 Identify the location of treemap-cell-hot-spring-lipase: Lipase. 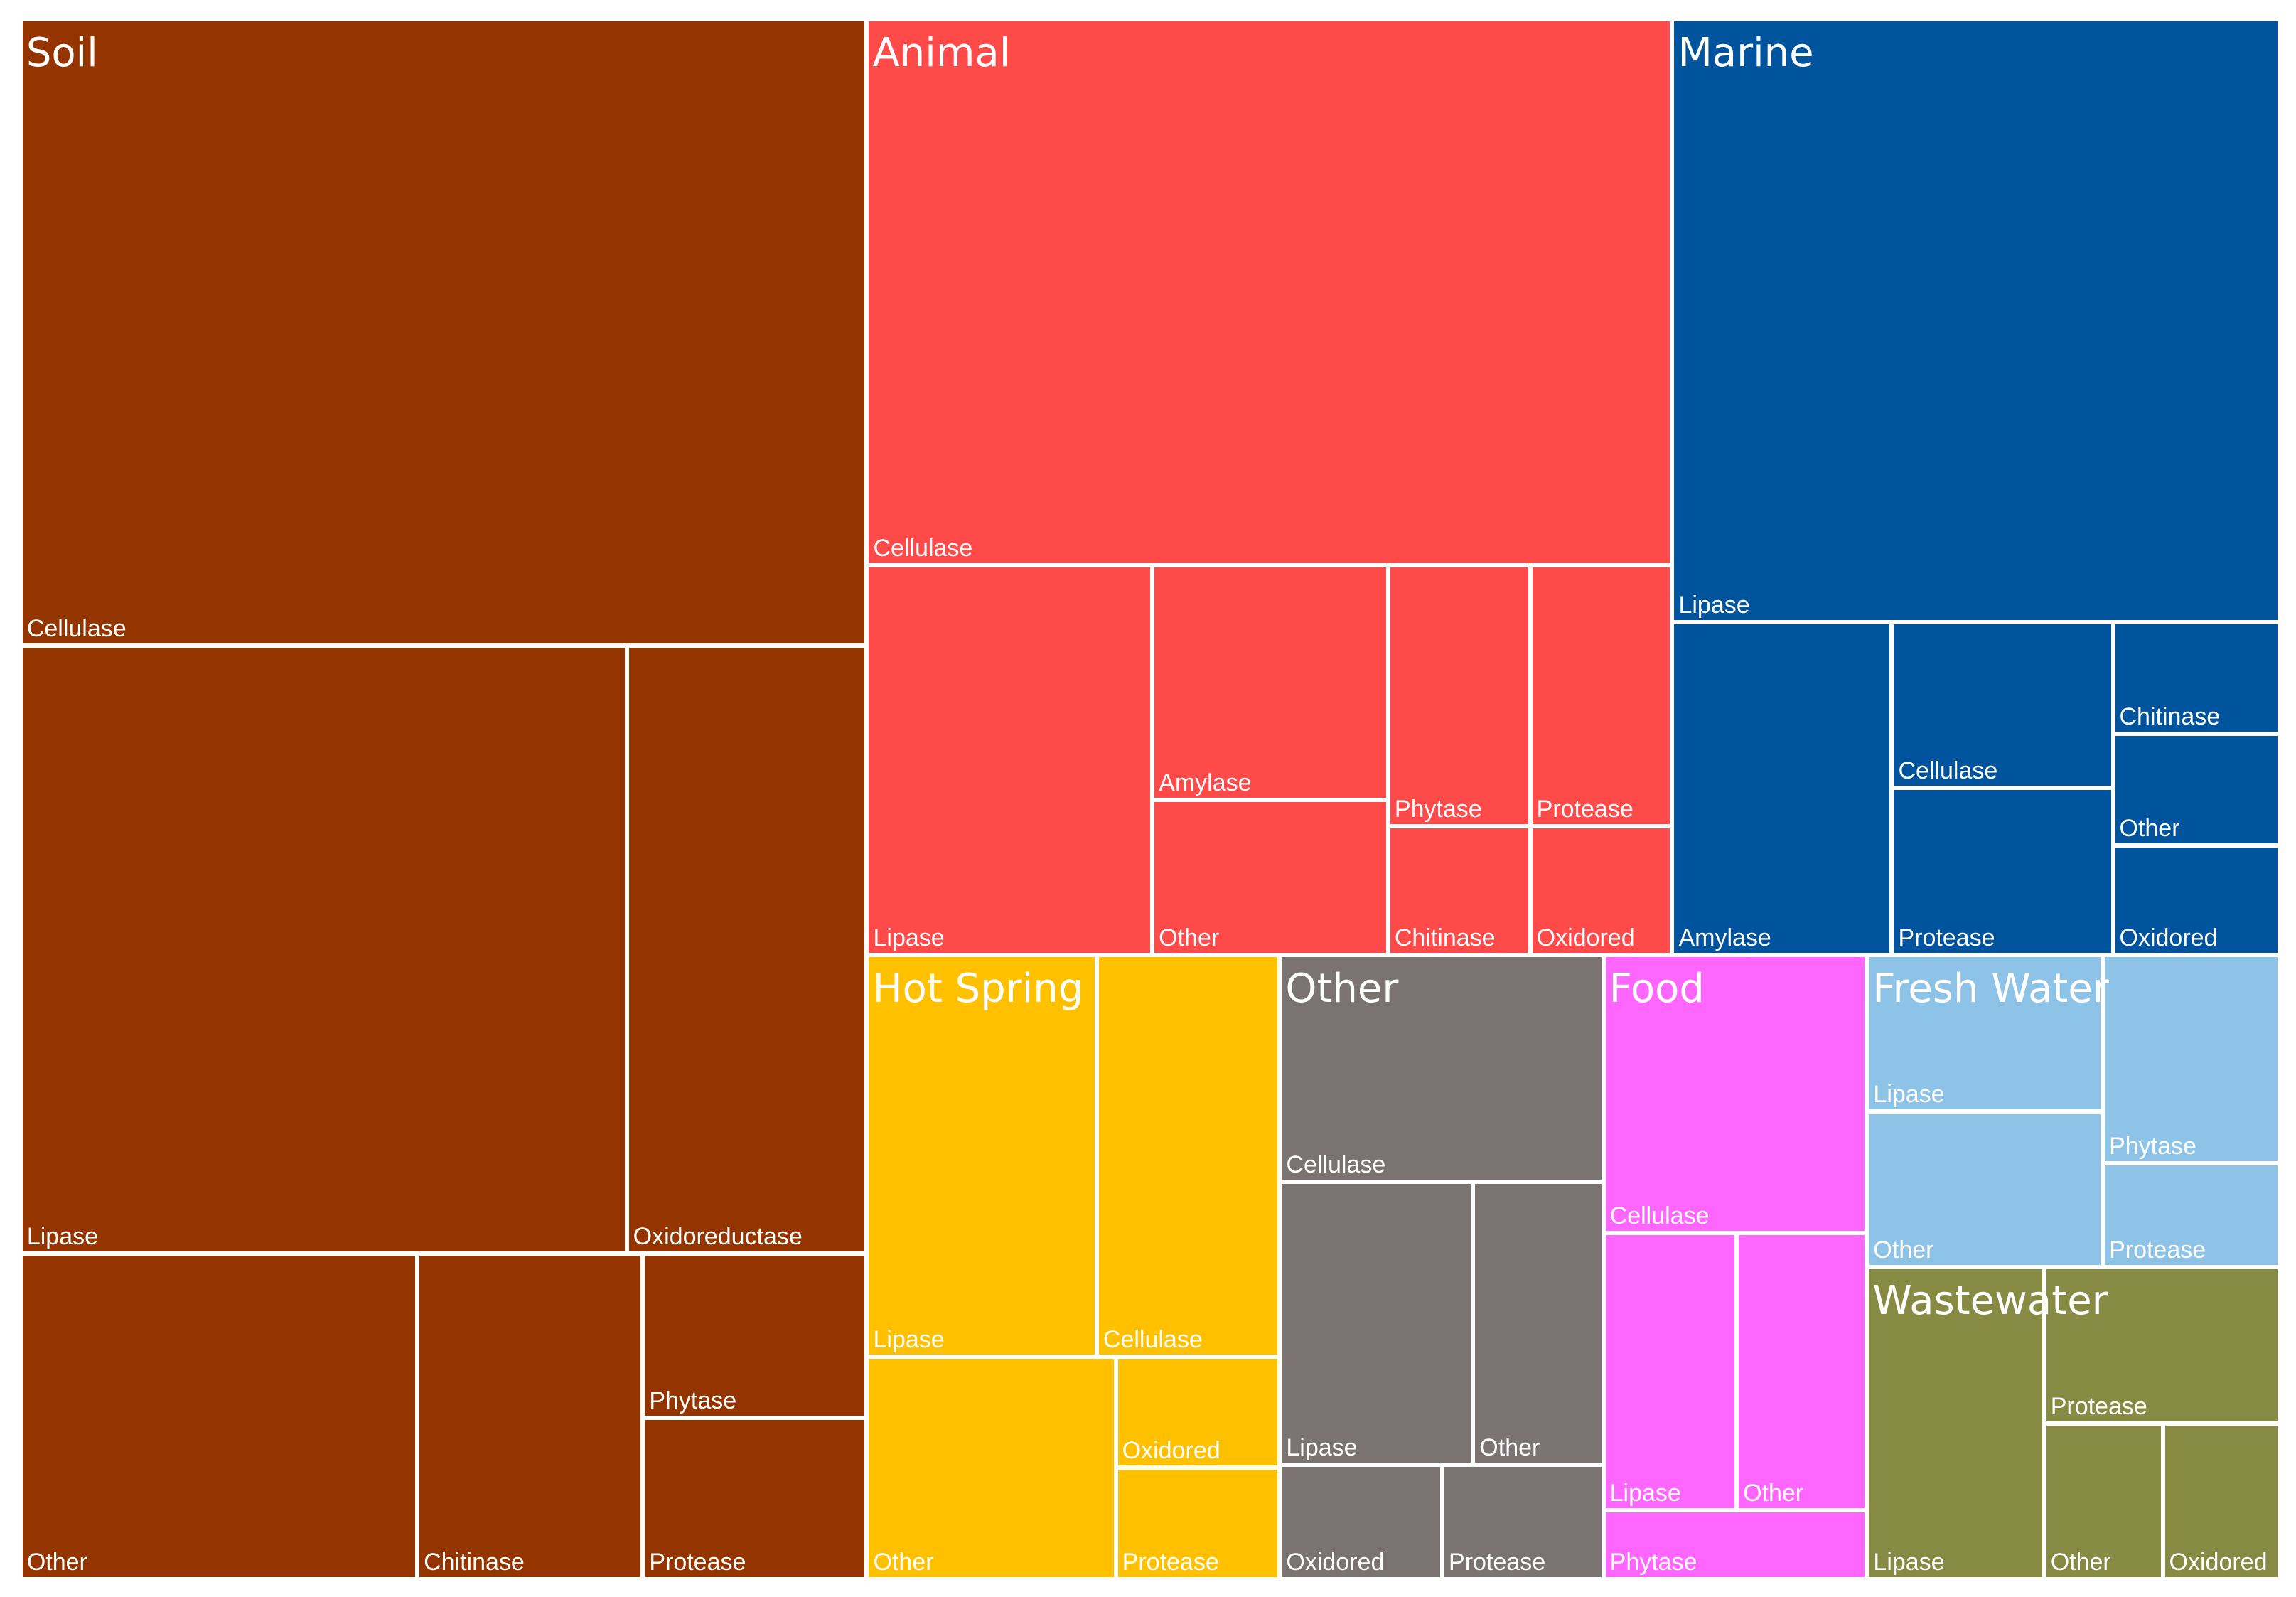
(982, 1156).